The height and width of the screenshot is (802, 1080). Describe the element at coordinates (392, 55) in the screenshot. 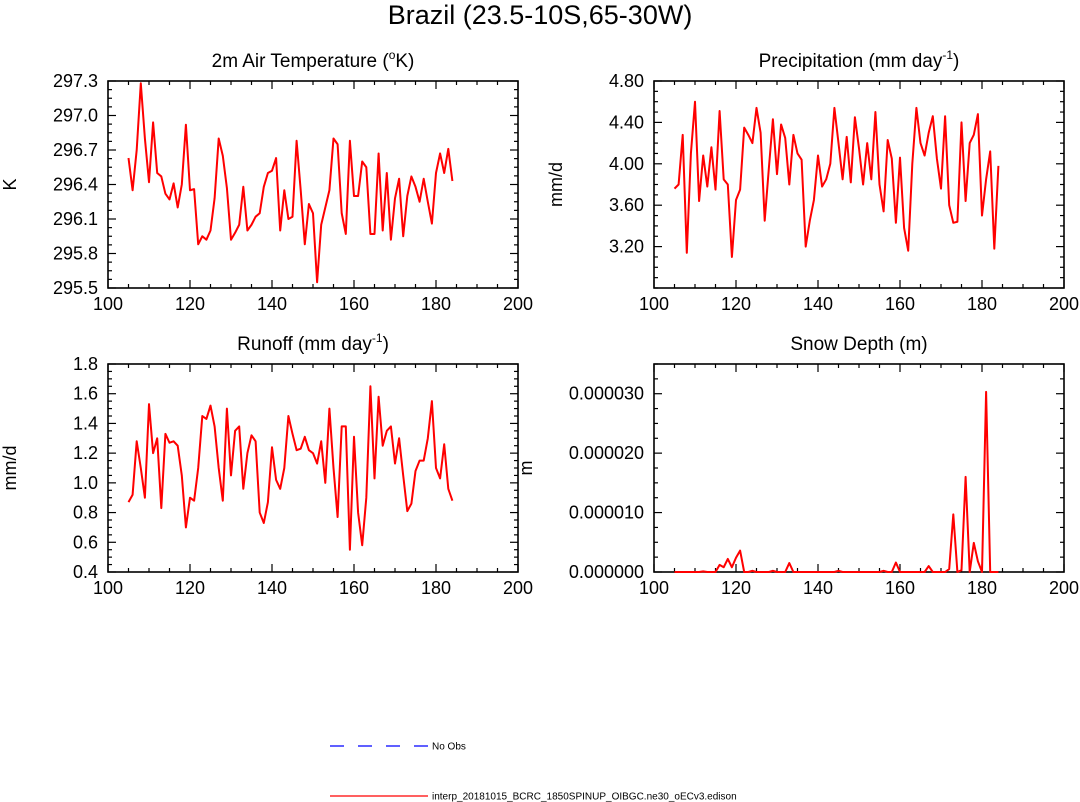

I see `title-superscript: o` at that location.